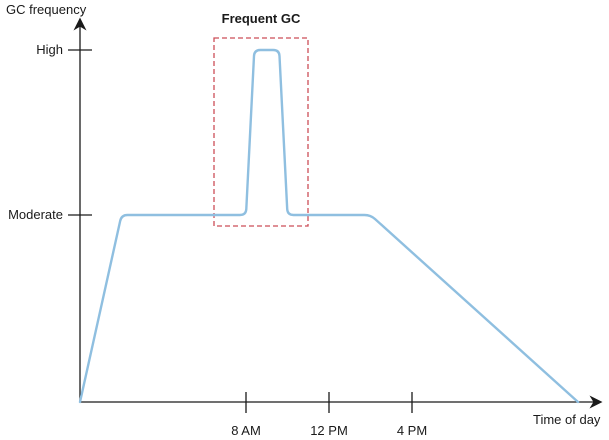 The image size is (609, 440). I want to click on y-tick-label-high: High, so click(49, 49).